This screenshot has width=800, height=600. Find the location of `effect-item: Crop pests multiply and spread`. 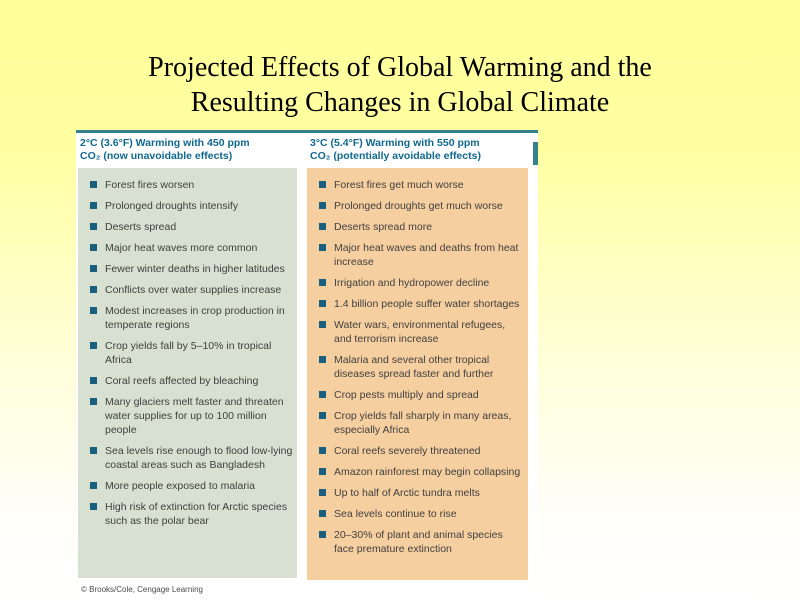

effect-item: Crop pests multiply and spread is located at coordinates (420, 395).